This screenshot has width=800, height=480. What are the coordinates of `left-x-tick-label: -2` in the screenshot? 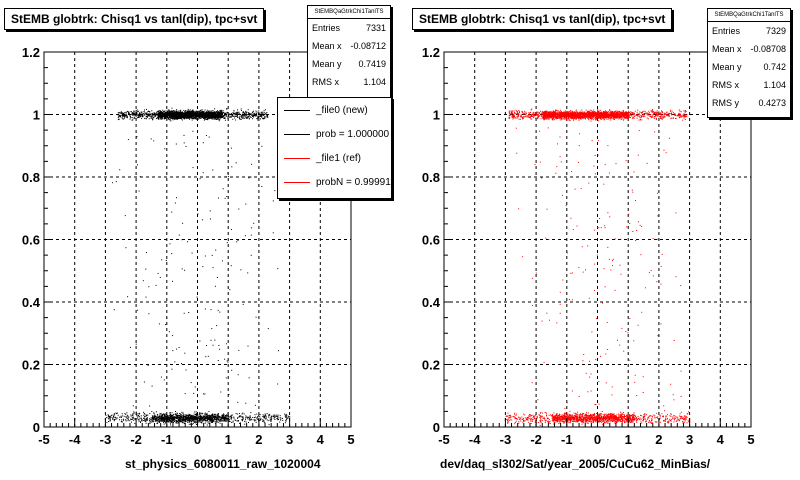 It's located at (136, 439).